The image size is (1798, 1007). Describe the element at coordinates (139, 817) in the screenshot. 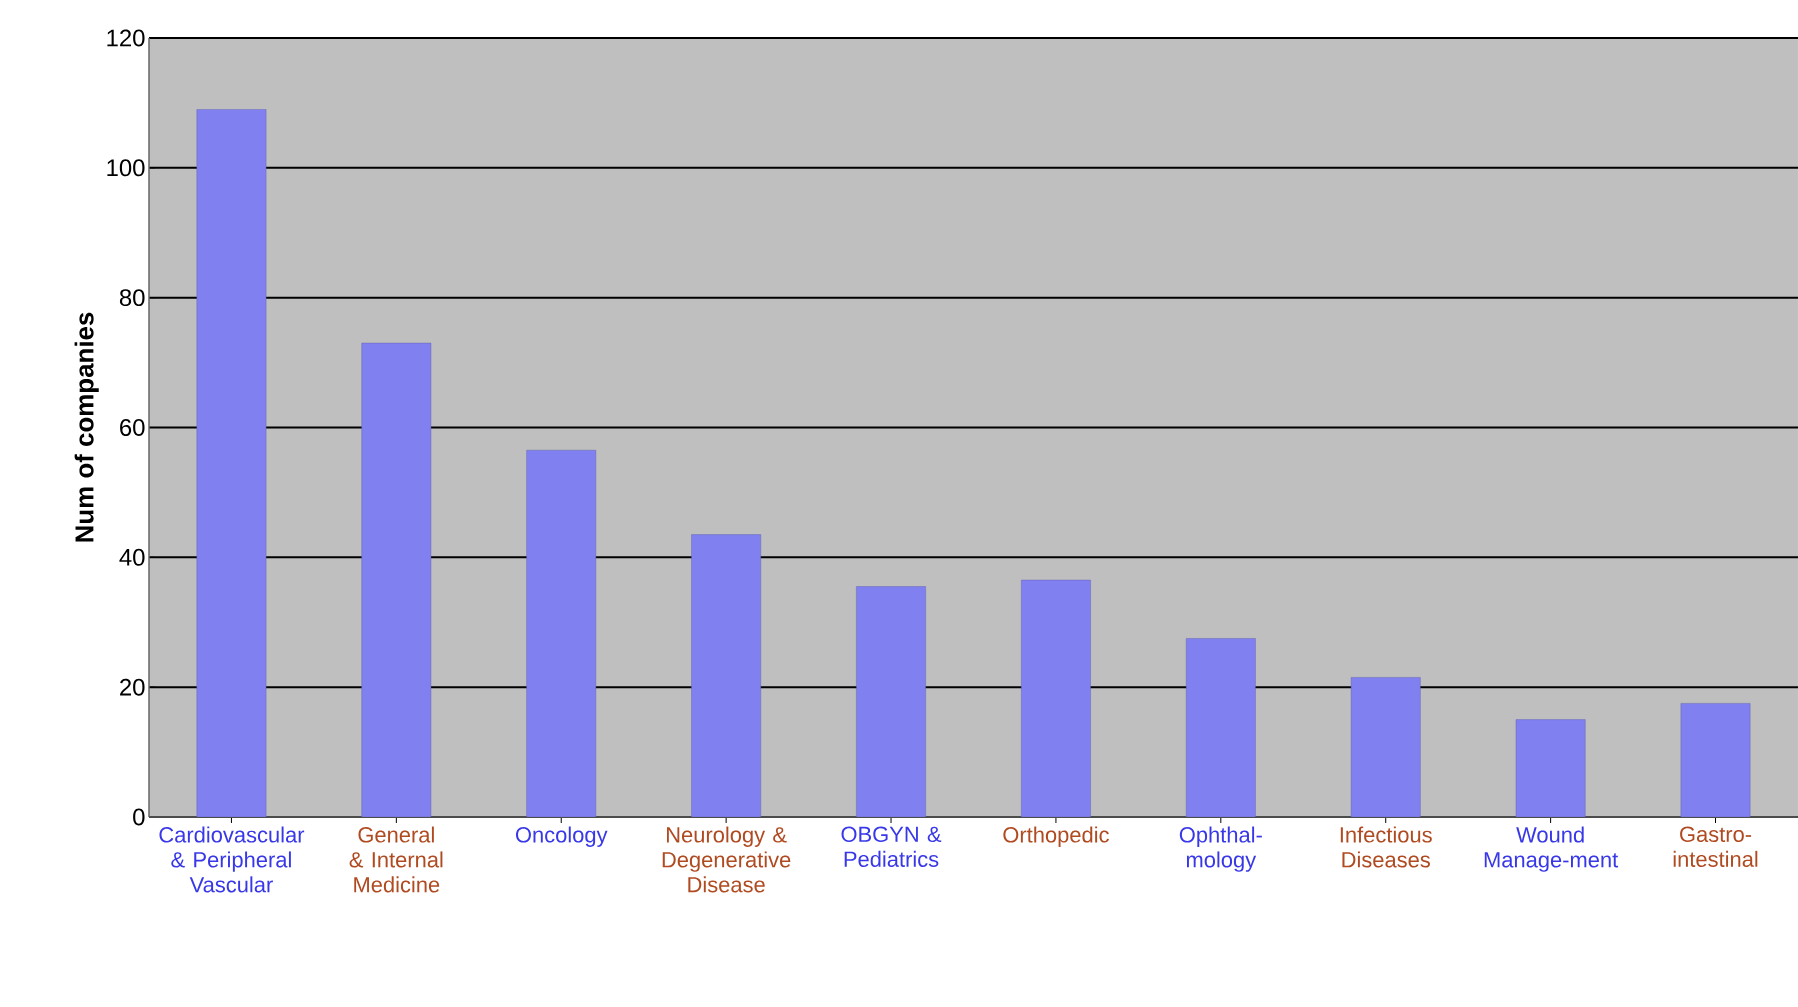

I see `y-tick-label: 0` at that location.